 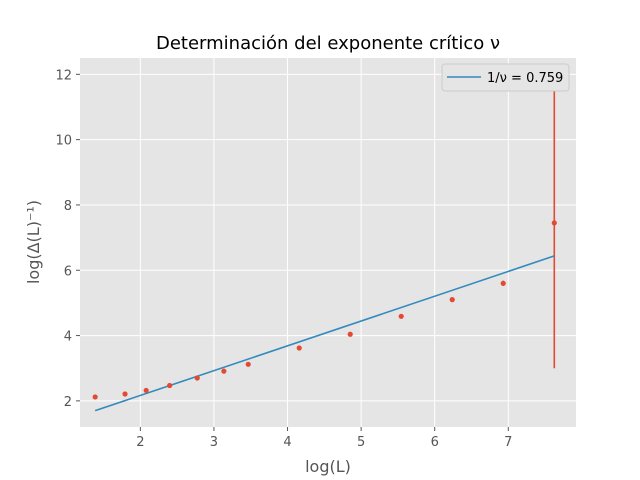 I want to click on y-tick-label: 12, so click(x=63, y=75).